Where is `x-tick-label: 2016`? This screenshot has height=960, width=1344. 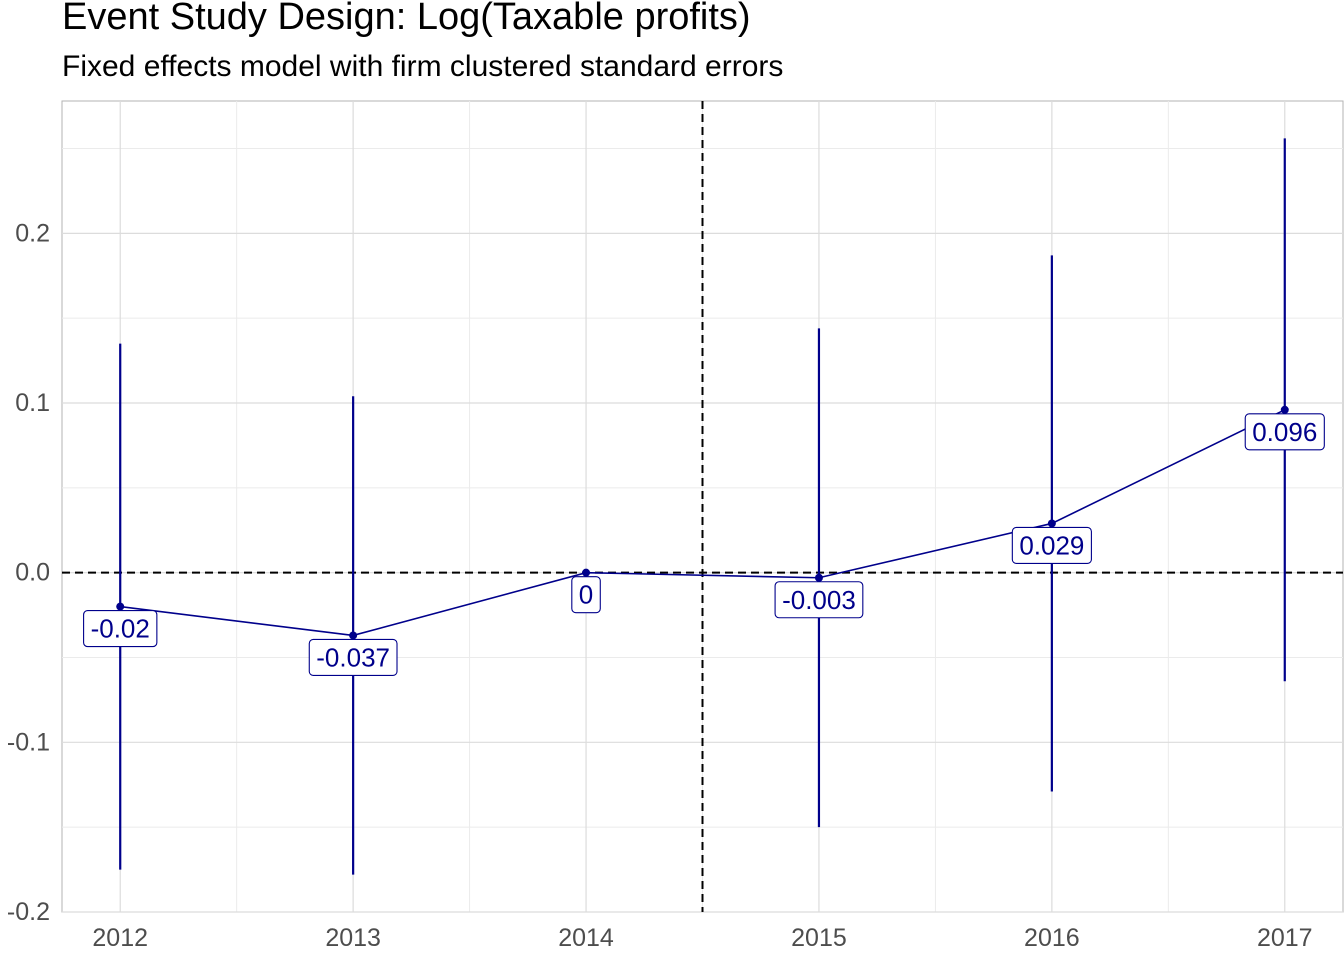 x-tick-label: 2016 is located at coordinates (1052, 938).